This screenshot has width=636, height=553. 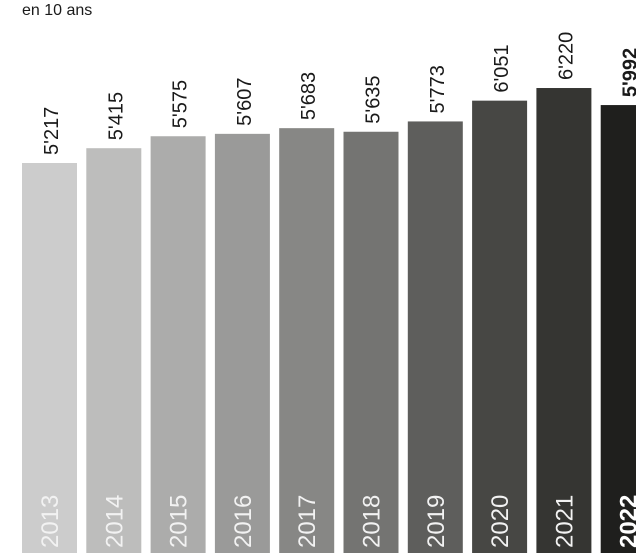 I want to click on year-label-2017: 2017, so click(x=307, y=521).